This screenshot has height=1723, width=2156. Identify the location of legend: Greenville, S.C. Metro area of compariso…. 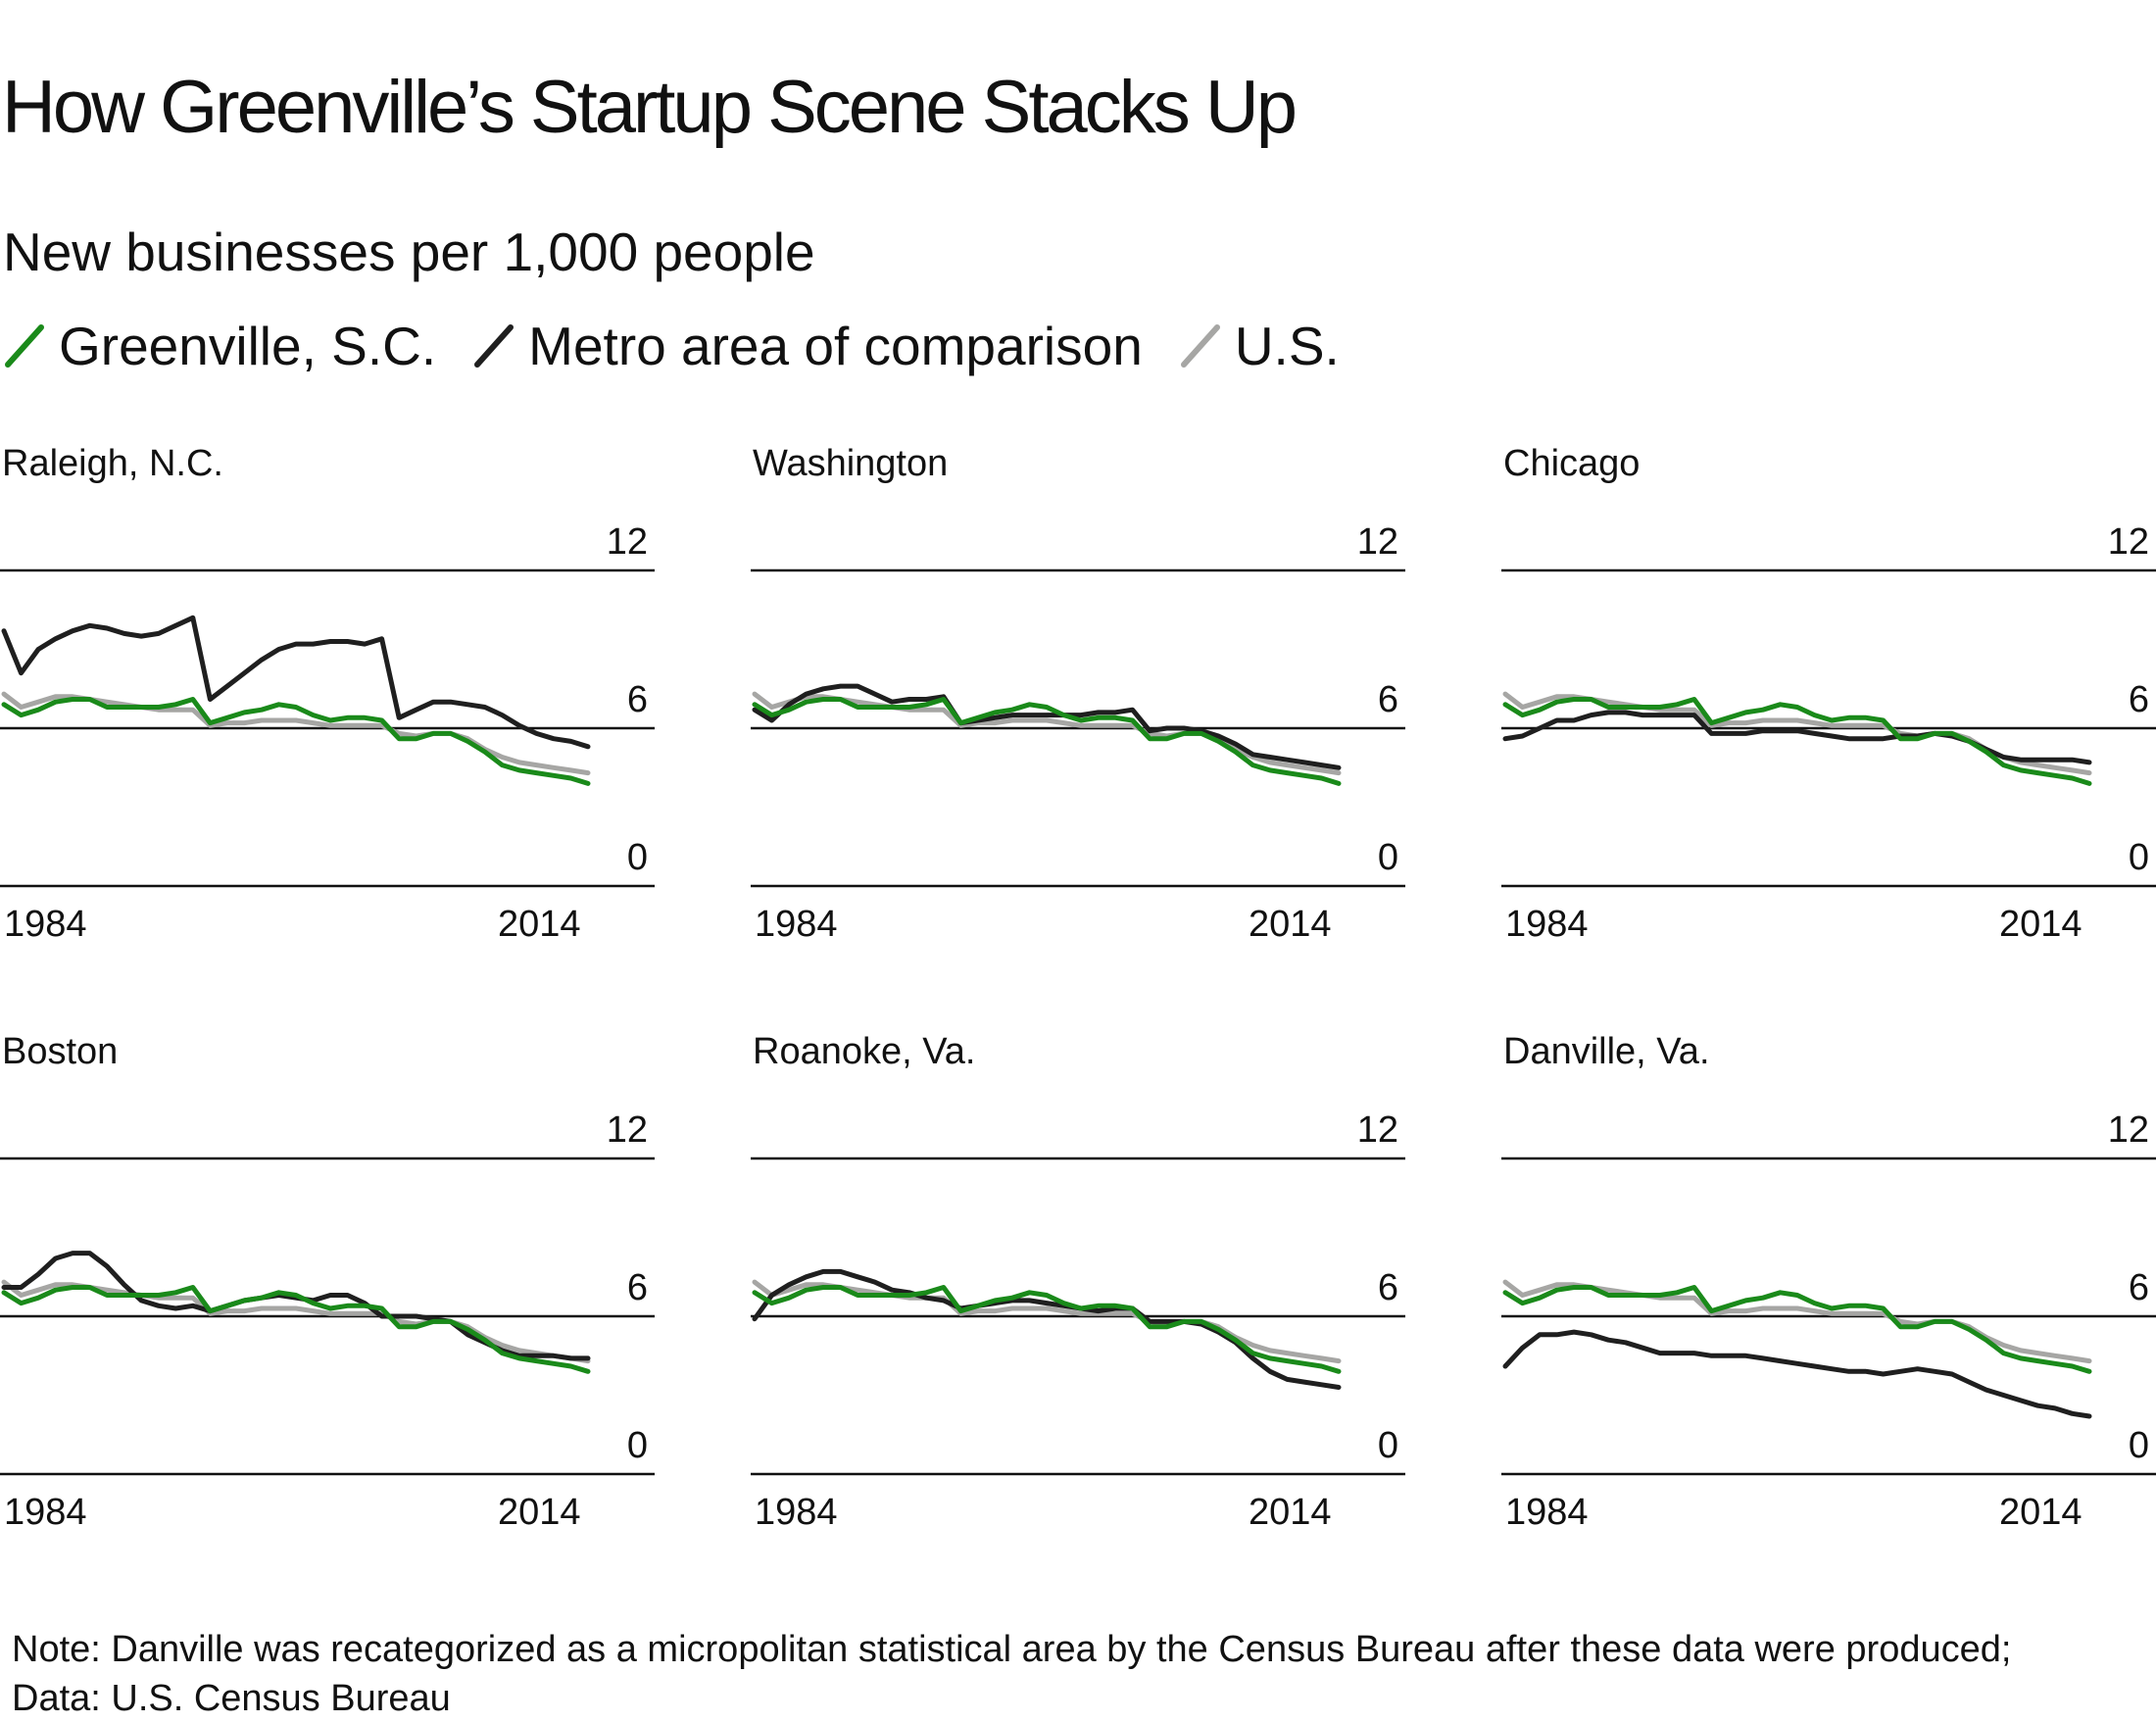
(688, 346).